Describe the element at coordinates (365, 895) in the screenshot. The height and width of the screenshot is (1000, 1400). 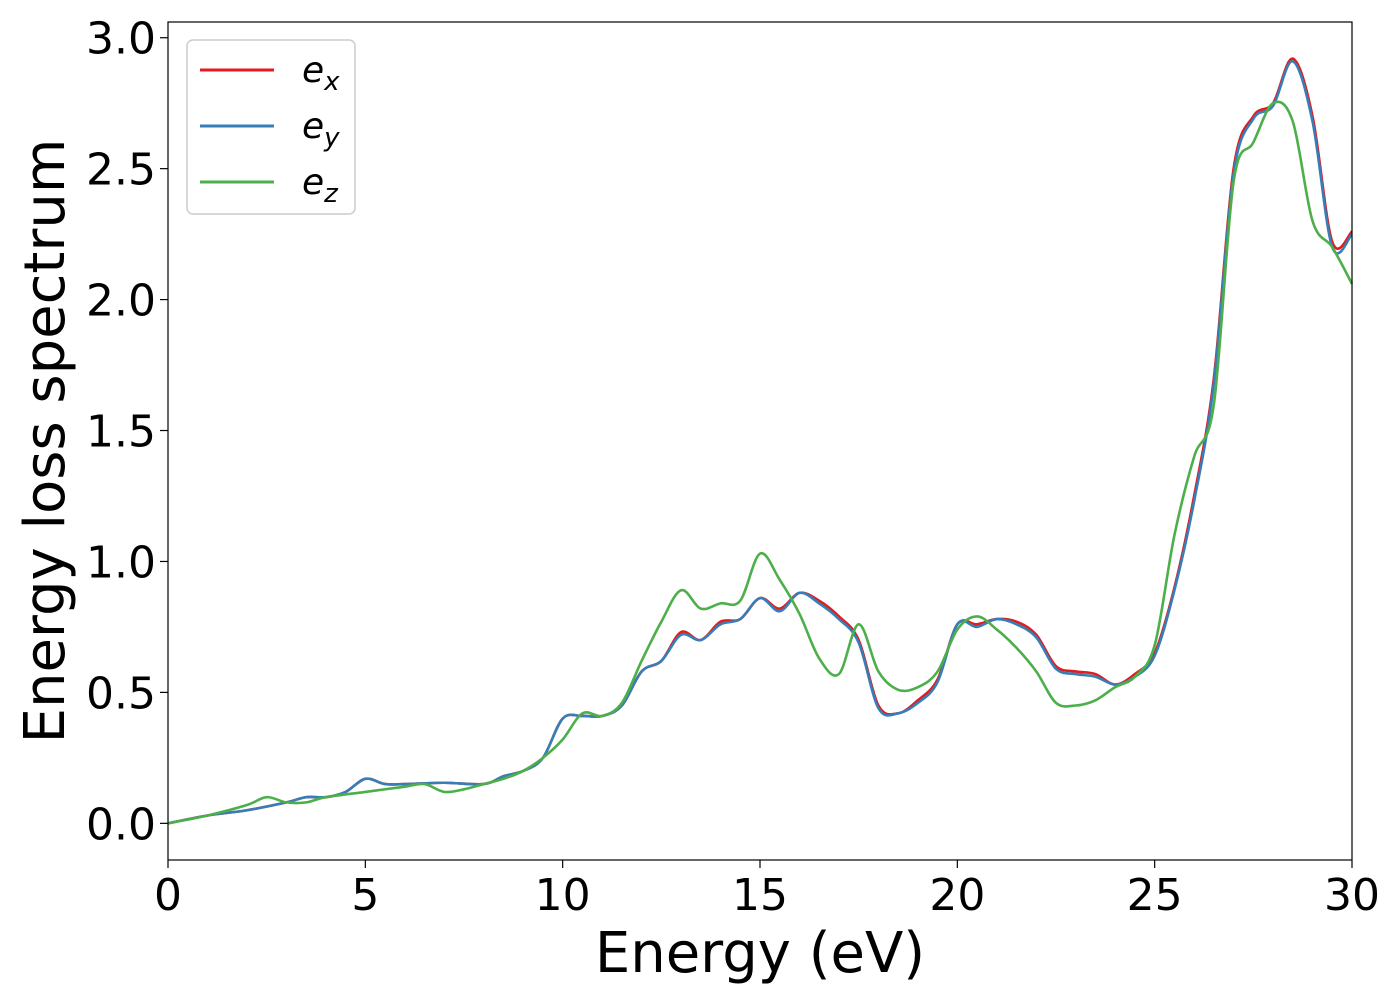
I see `x-tick-label: 5` at that location.